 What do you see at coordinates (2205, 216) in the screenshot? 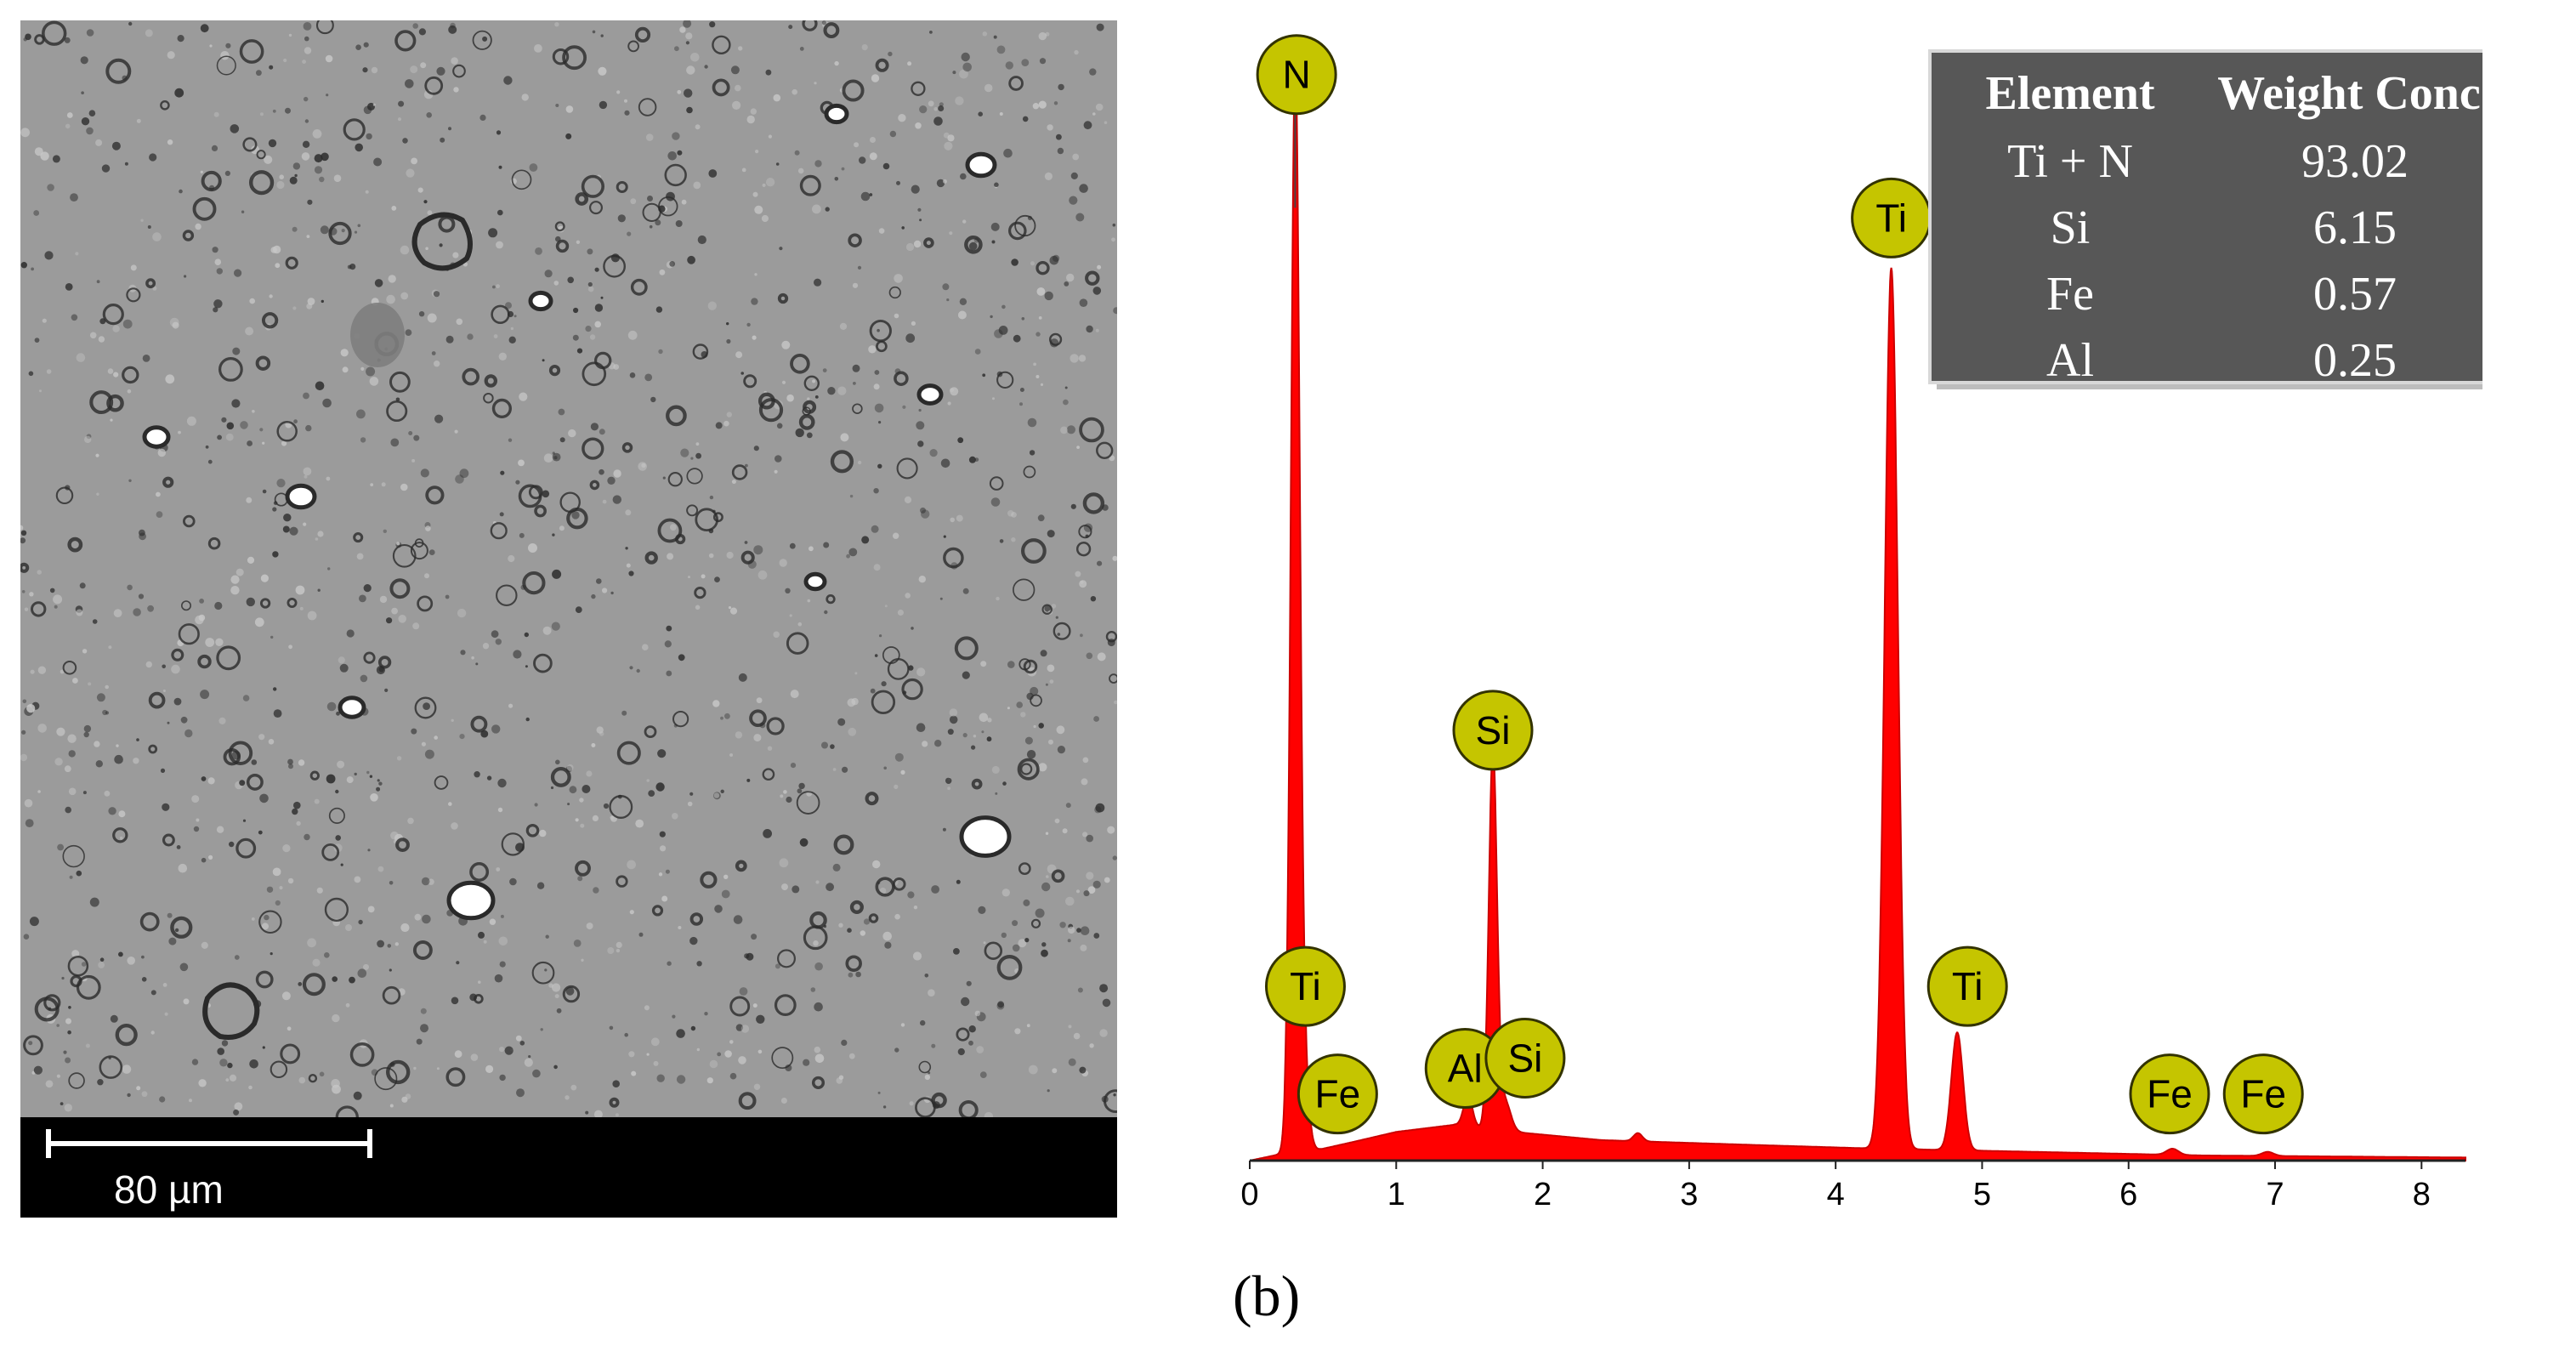
I see `table-background` at bounding box center [2205, 216].